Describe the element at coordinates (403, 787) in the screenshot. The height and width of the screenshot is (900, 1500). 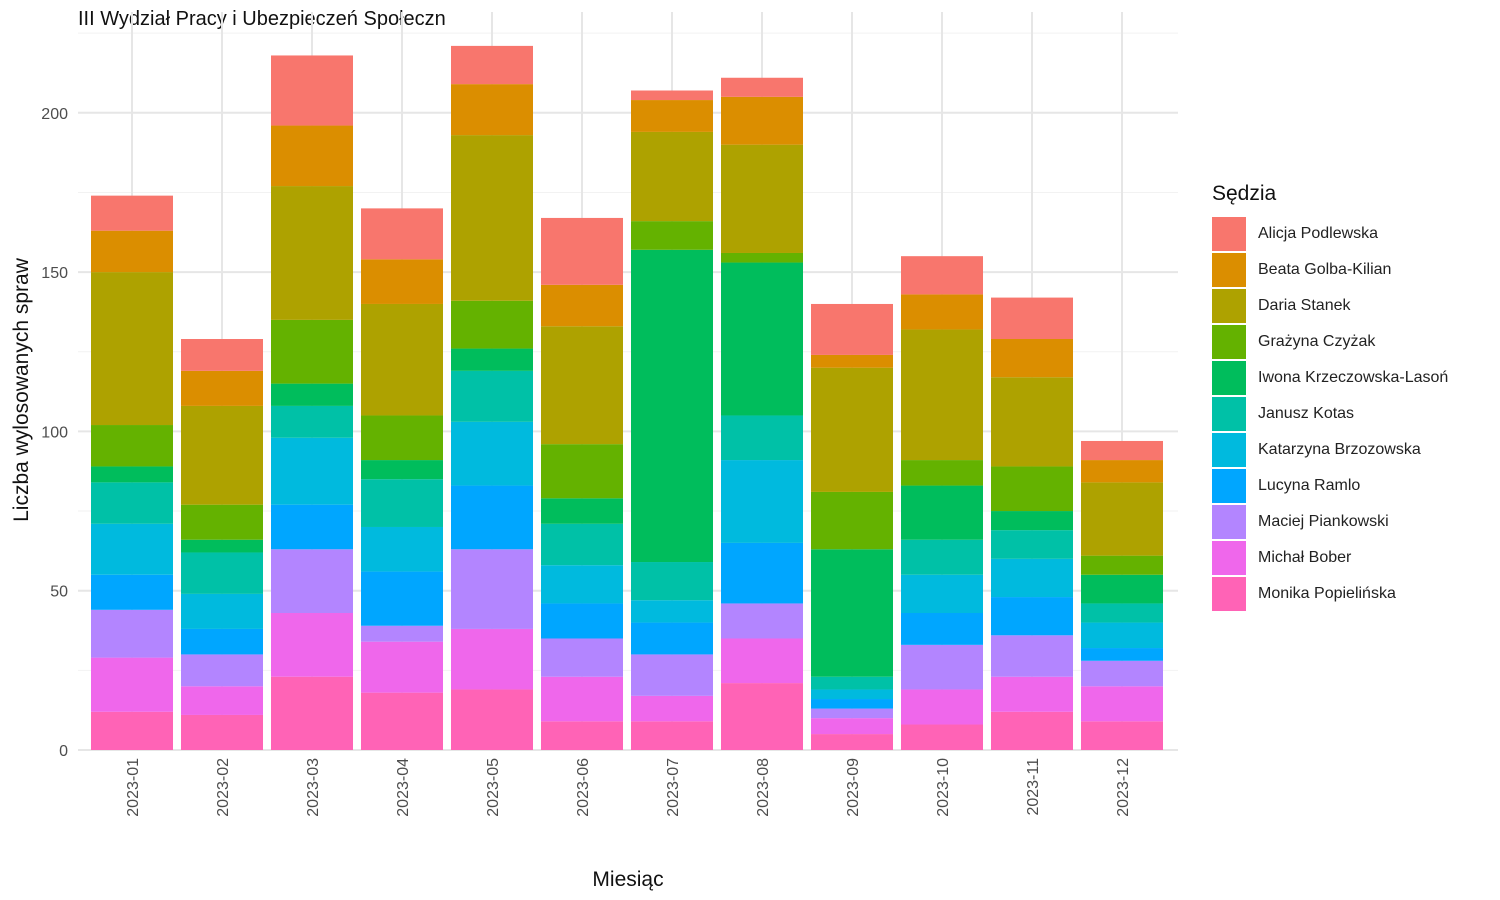
I see `x-tick-label: 2023-04` at that location.